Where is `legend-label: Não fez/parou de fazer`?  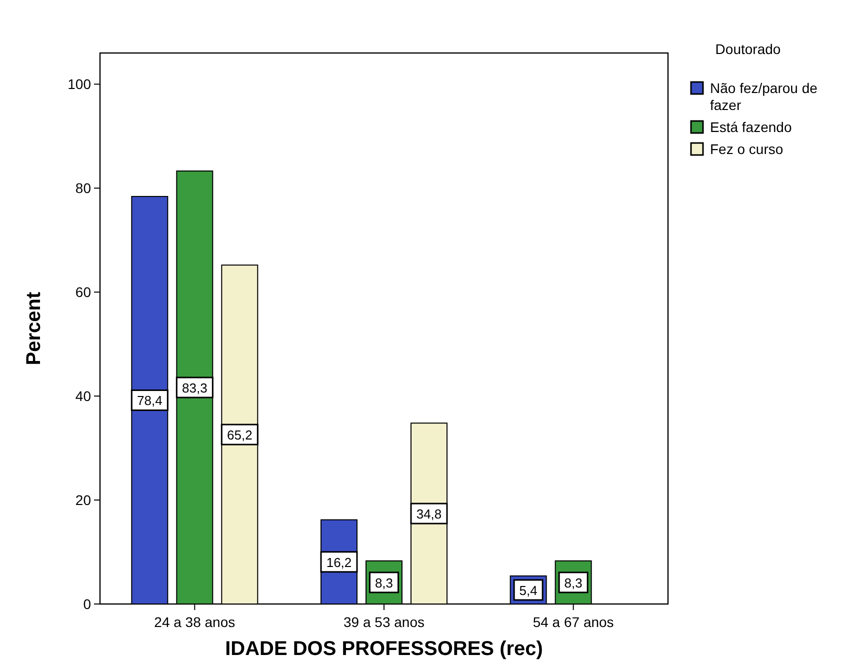
legend-label: Não fez/parou de fazer is located at coordinates (764, 96).